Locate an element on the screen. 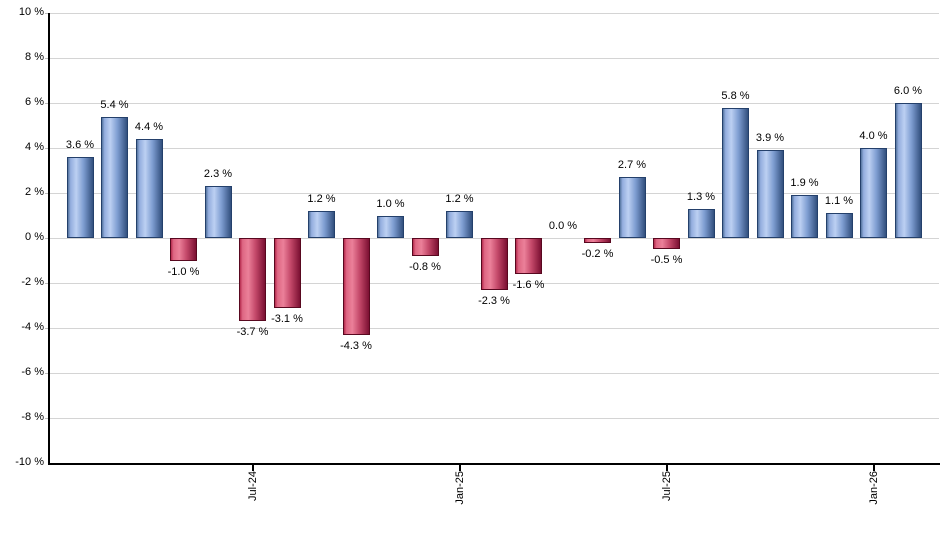 The height and width of the screenshot is (550, 940). bar-value-label: -1.0 % is located at coordinates (183, 271).